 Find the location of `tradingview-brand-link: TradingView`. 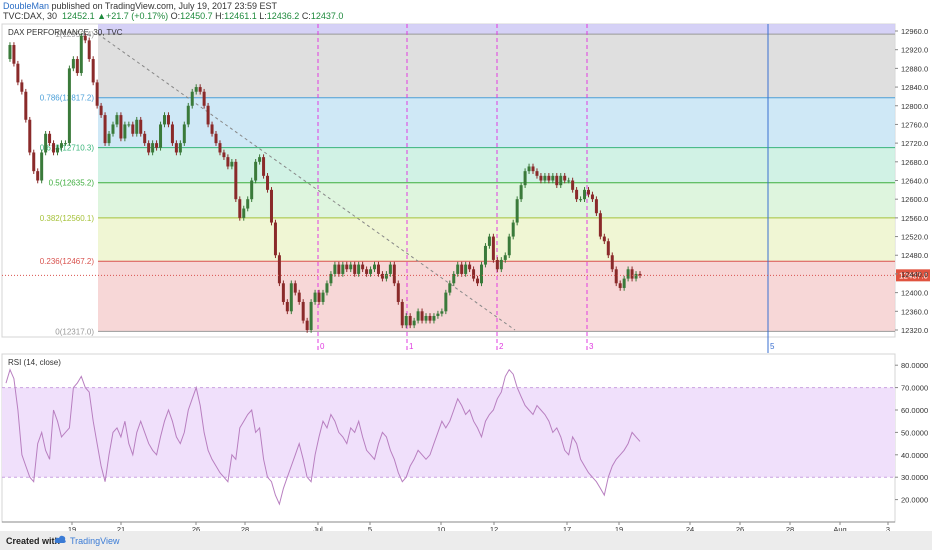

tradingview-brand-link: TradingView is located at coordinates (95, 541).